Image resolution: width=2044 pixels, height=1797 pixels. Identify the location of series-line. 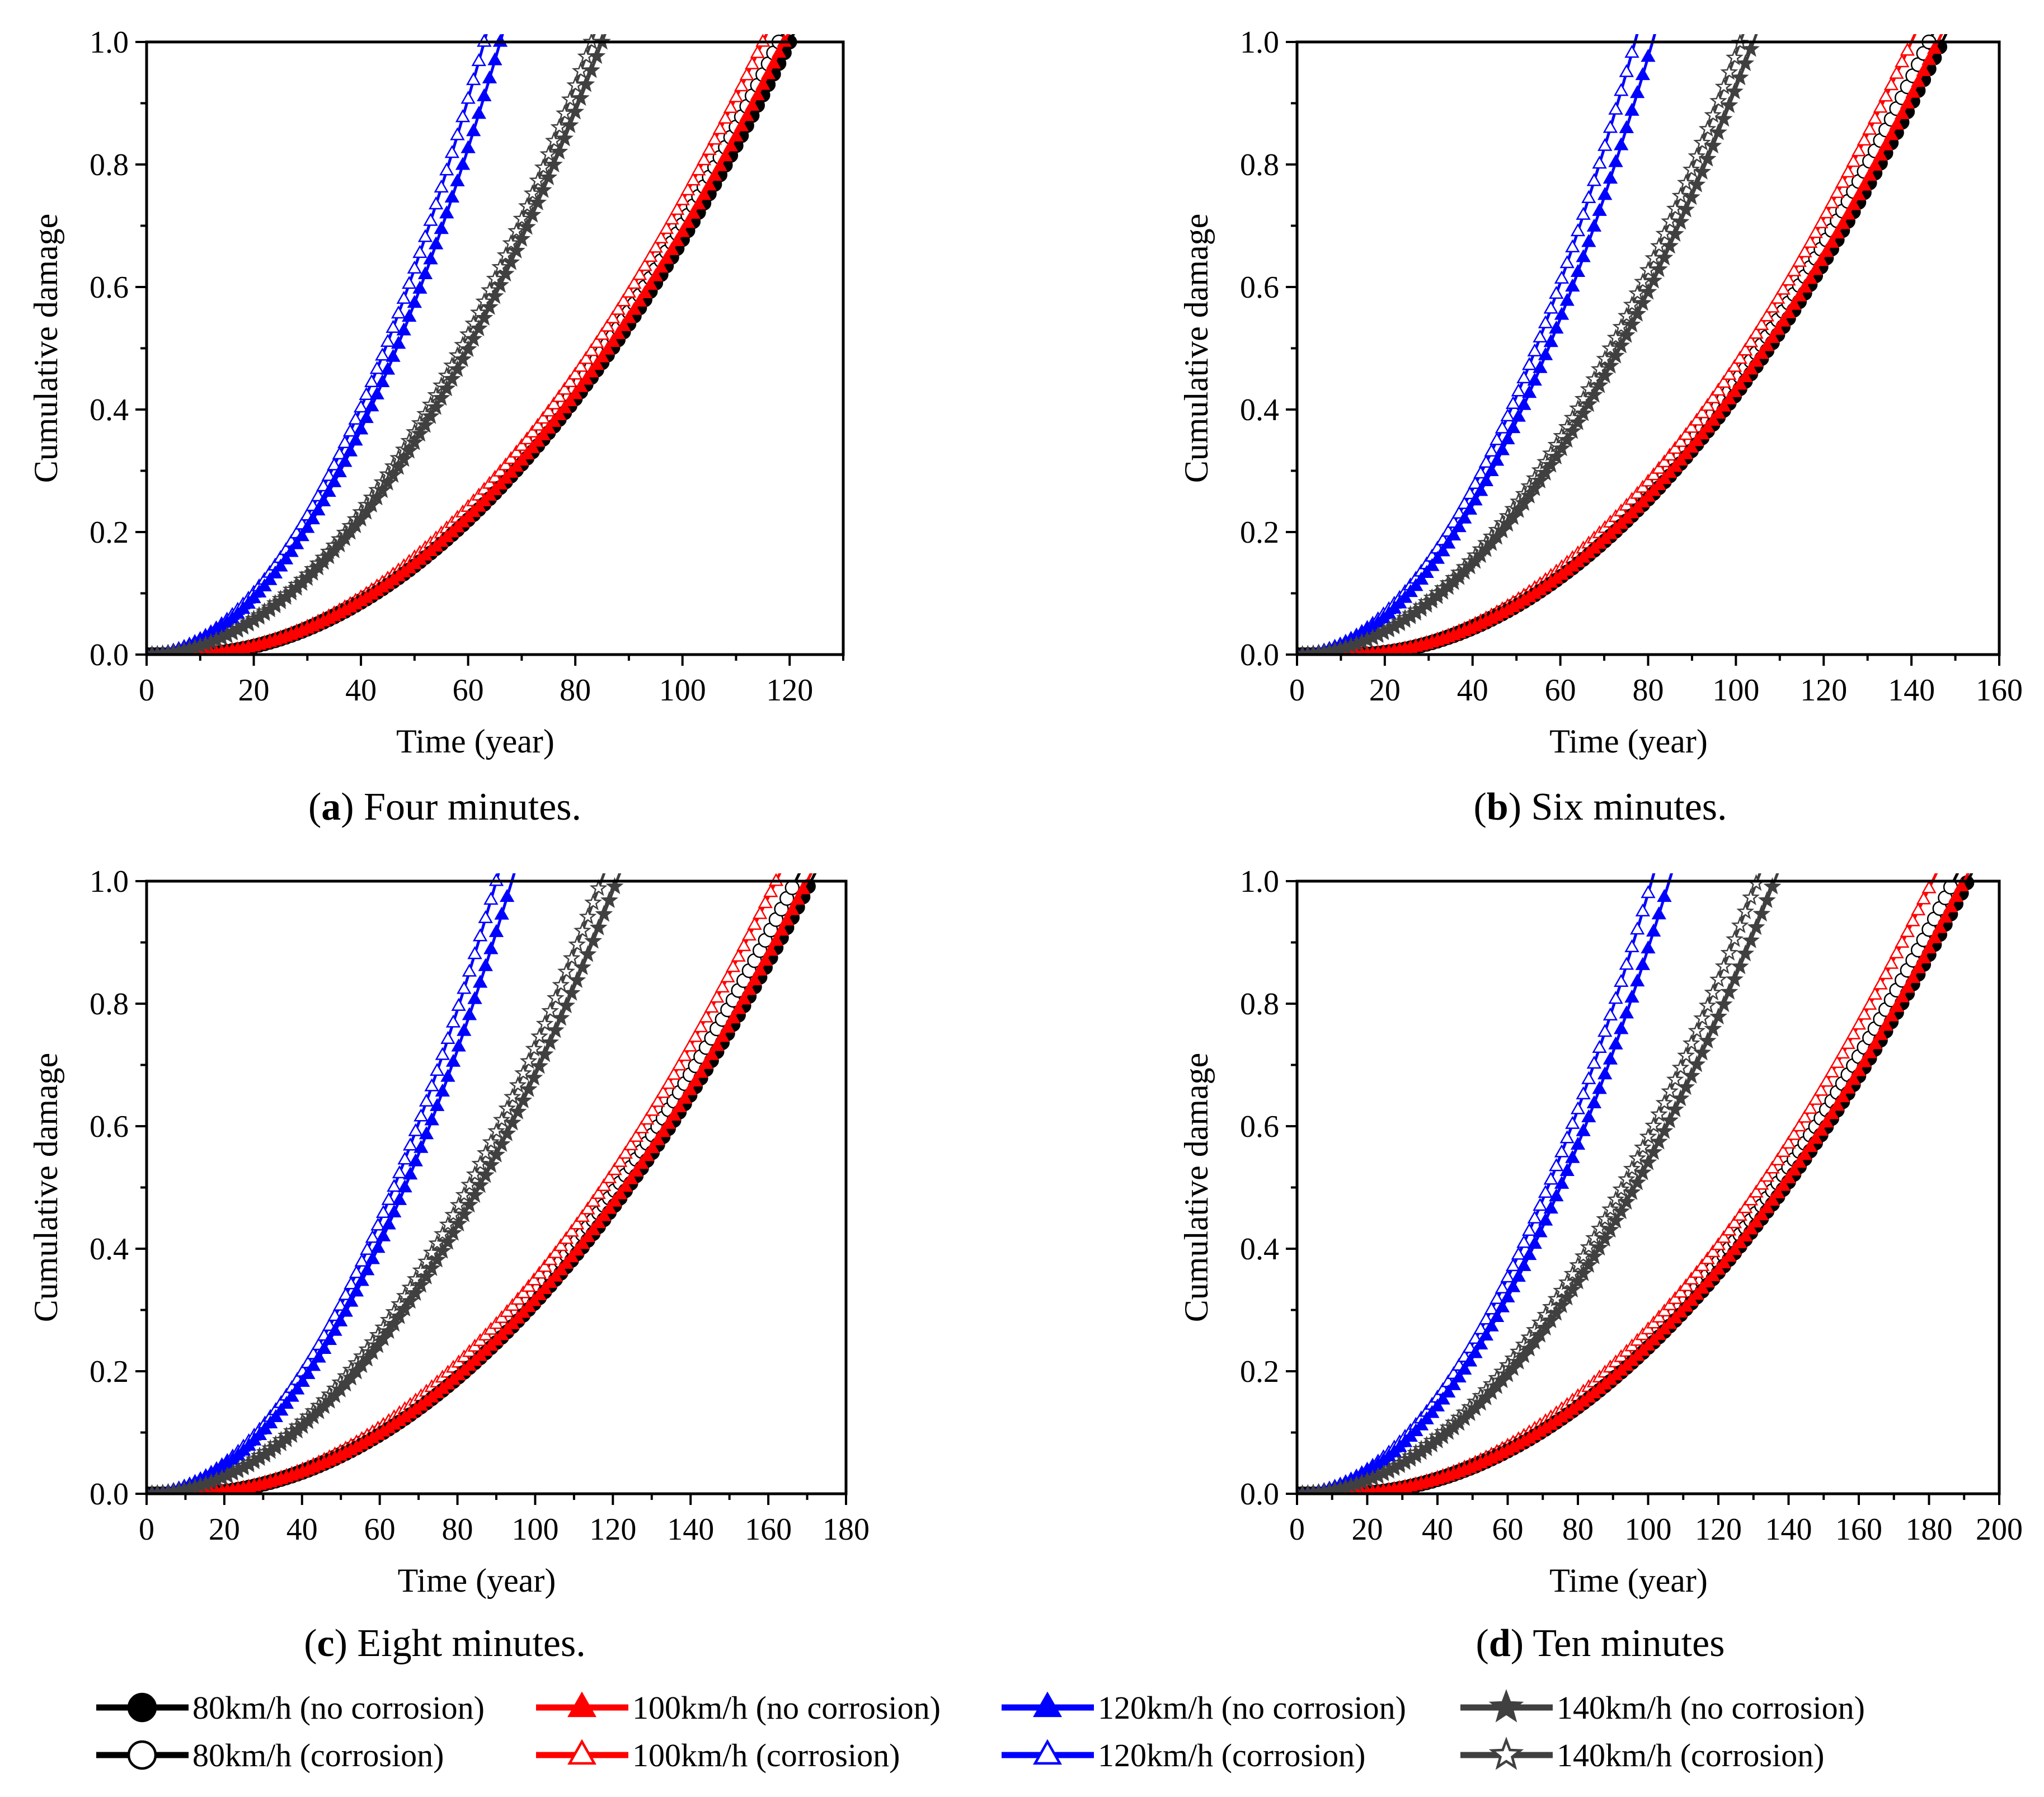
(474, 1184).